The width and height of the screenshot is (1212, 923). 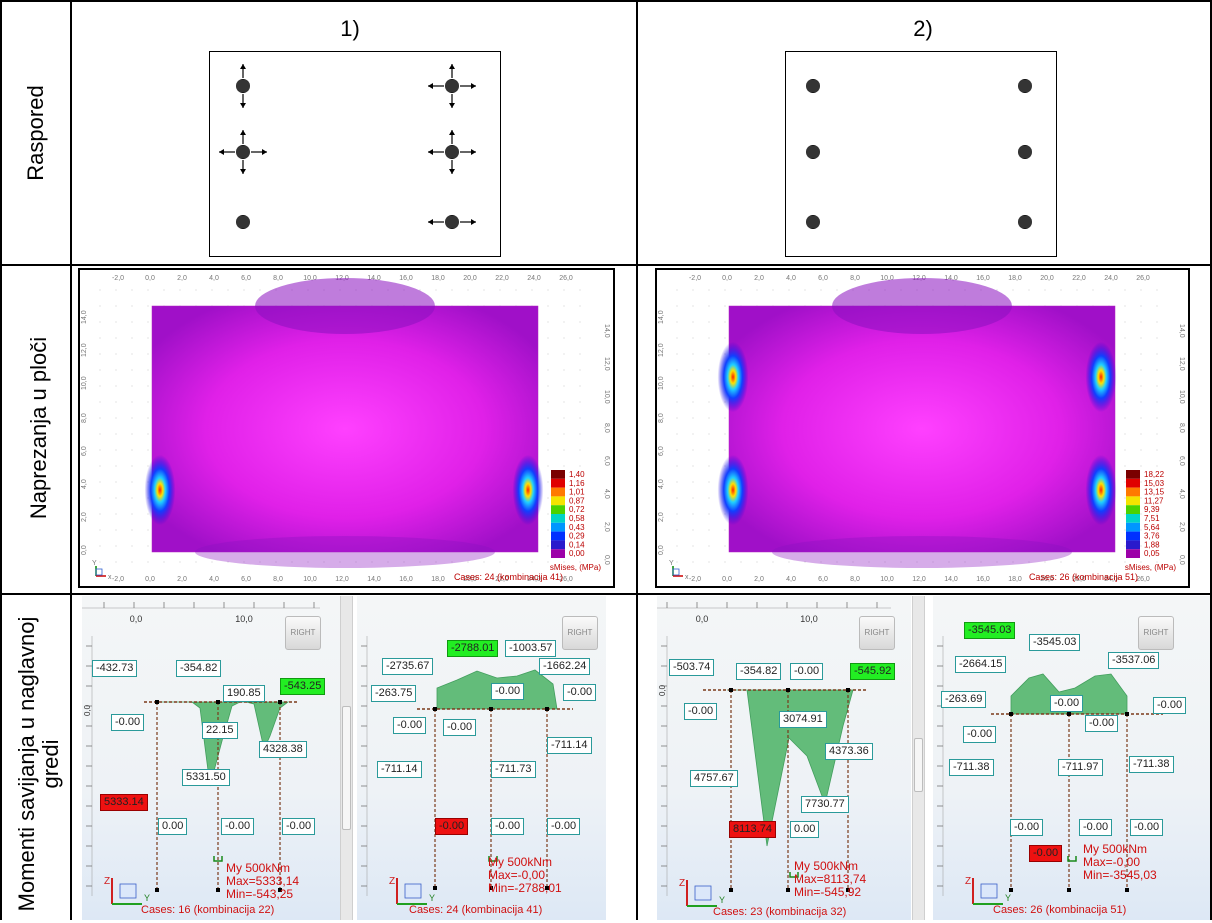 What do you see at coordinates (283, 749) in the screenshot?
I see `value-label: 4328.38` at bounding box center [283, 749].